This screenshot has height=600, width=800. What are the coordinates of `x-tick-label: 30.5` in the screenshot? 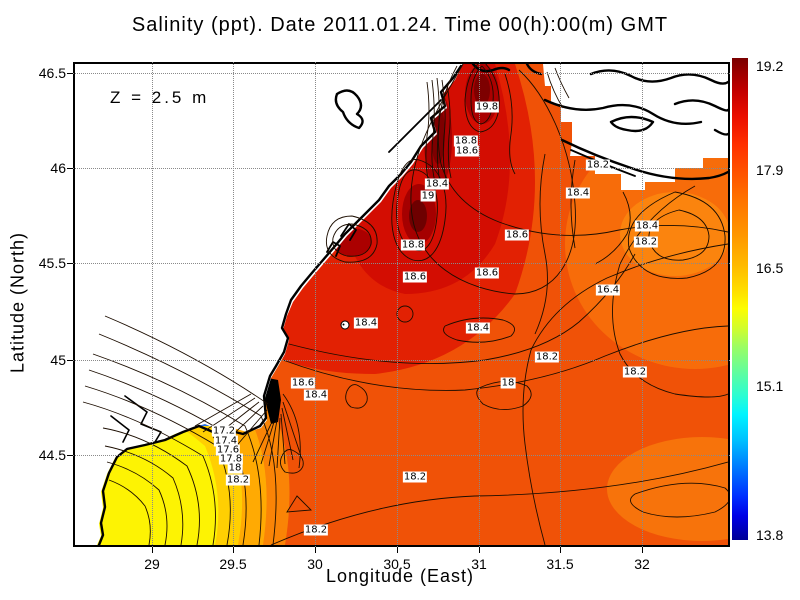 It's located at (397, 564).